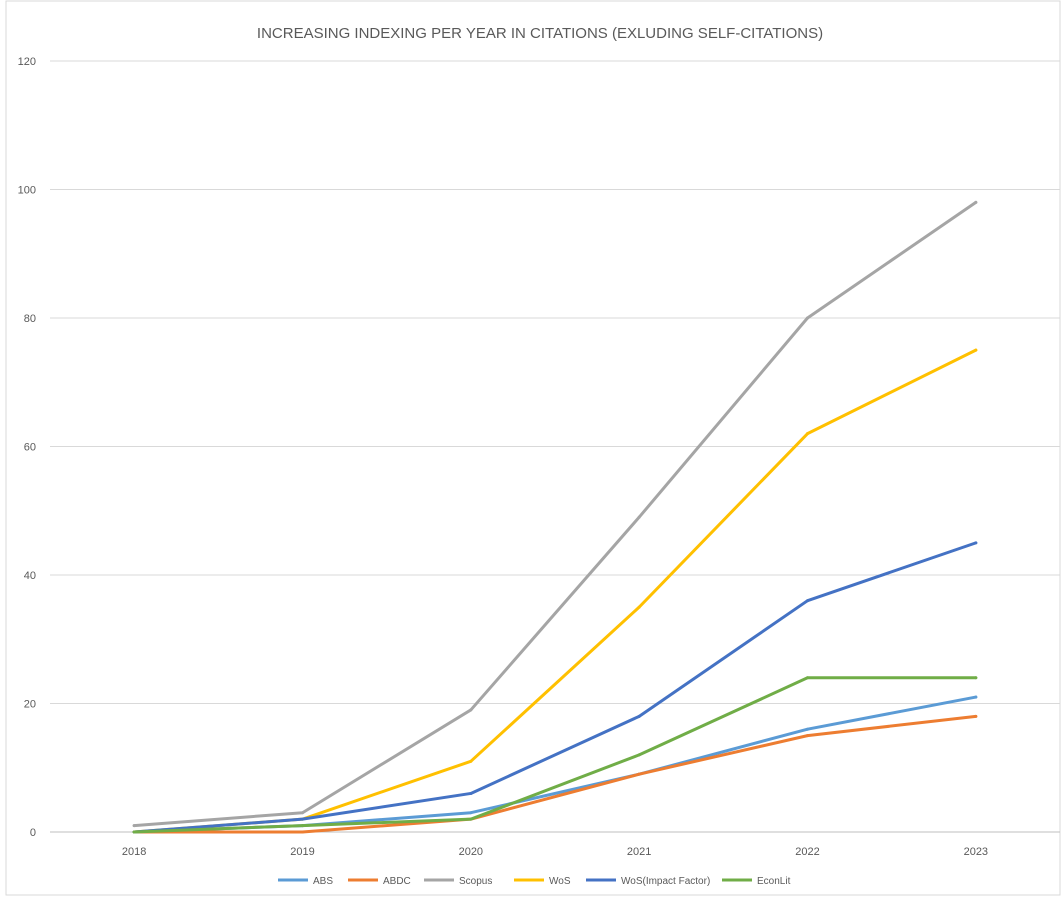  What do you see at coordinates (323, 881) in the screenshot?
I see `legend-label: ABS` at bounding box center [323, 881].